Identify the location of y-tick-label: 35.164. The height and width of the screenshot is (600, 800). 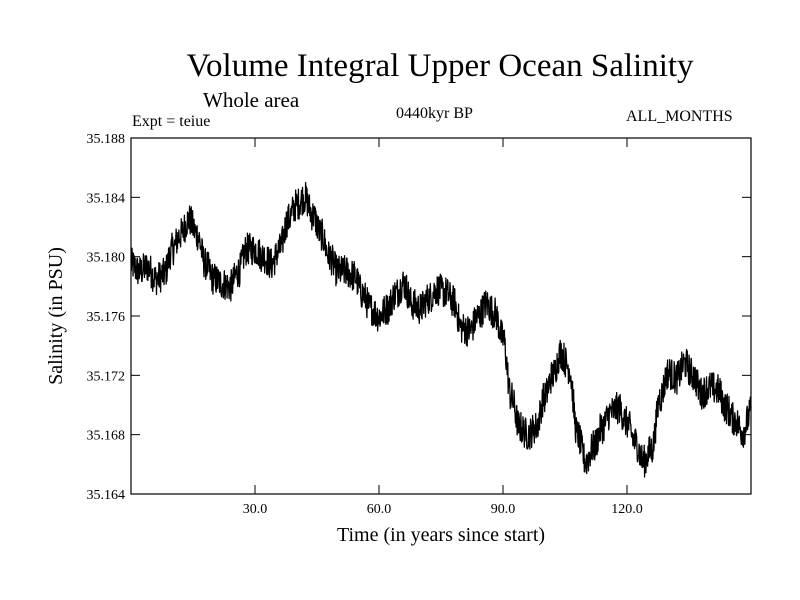
(106, 495).